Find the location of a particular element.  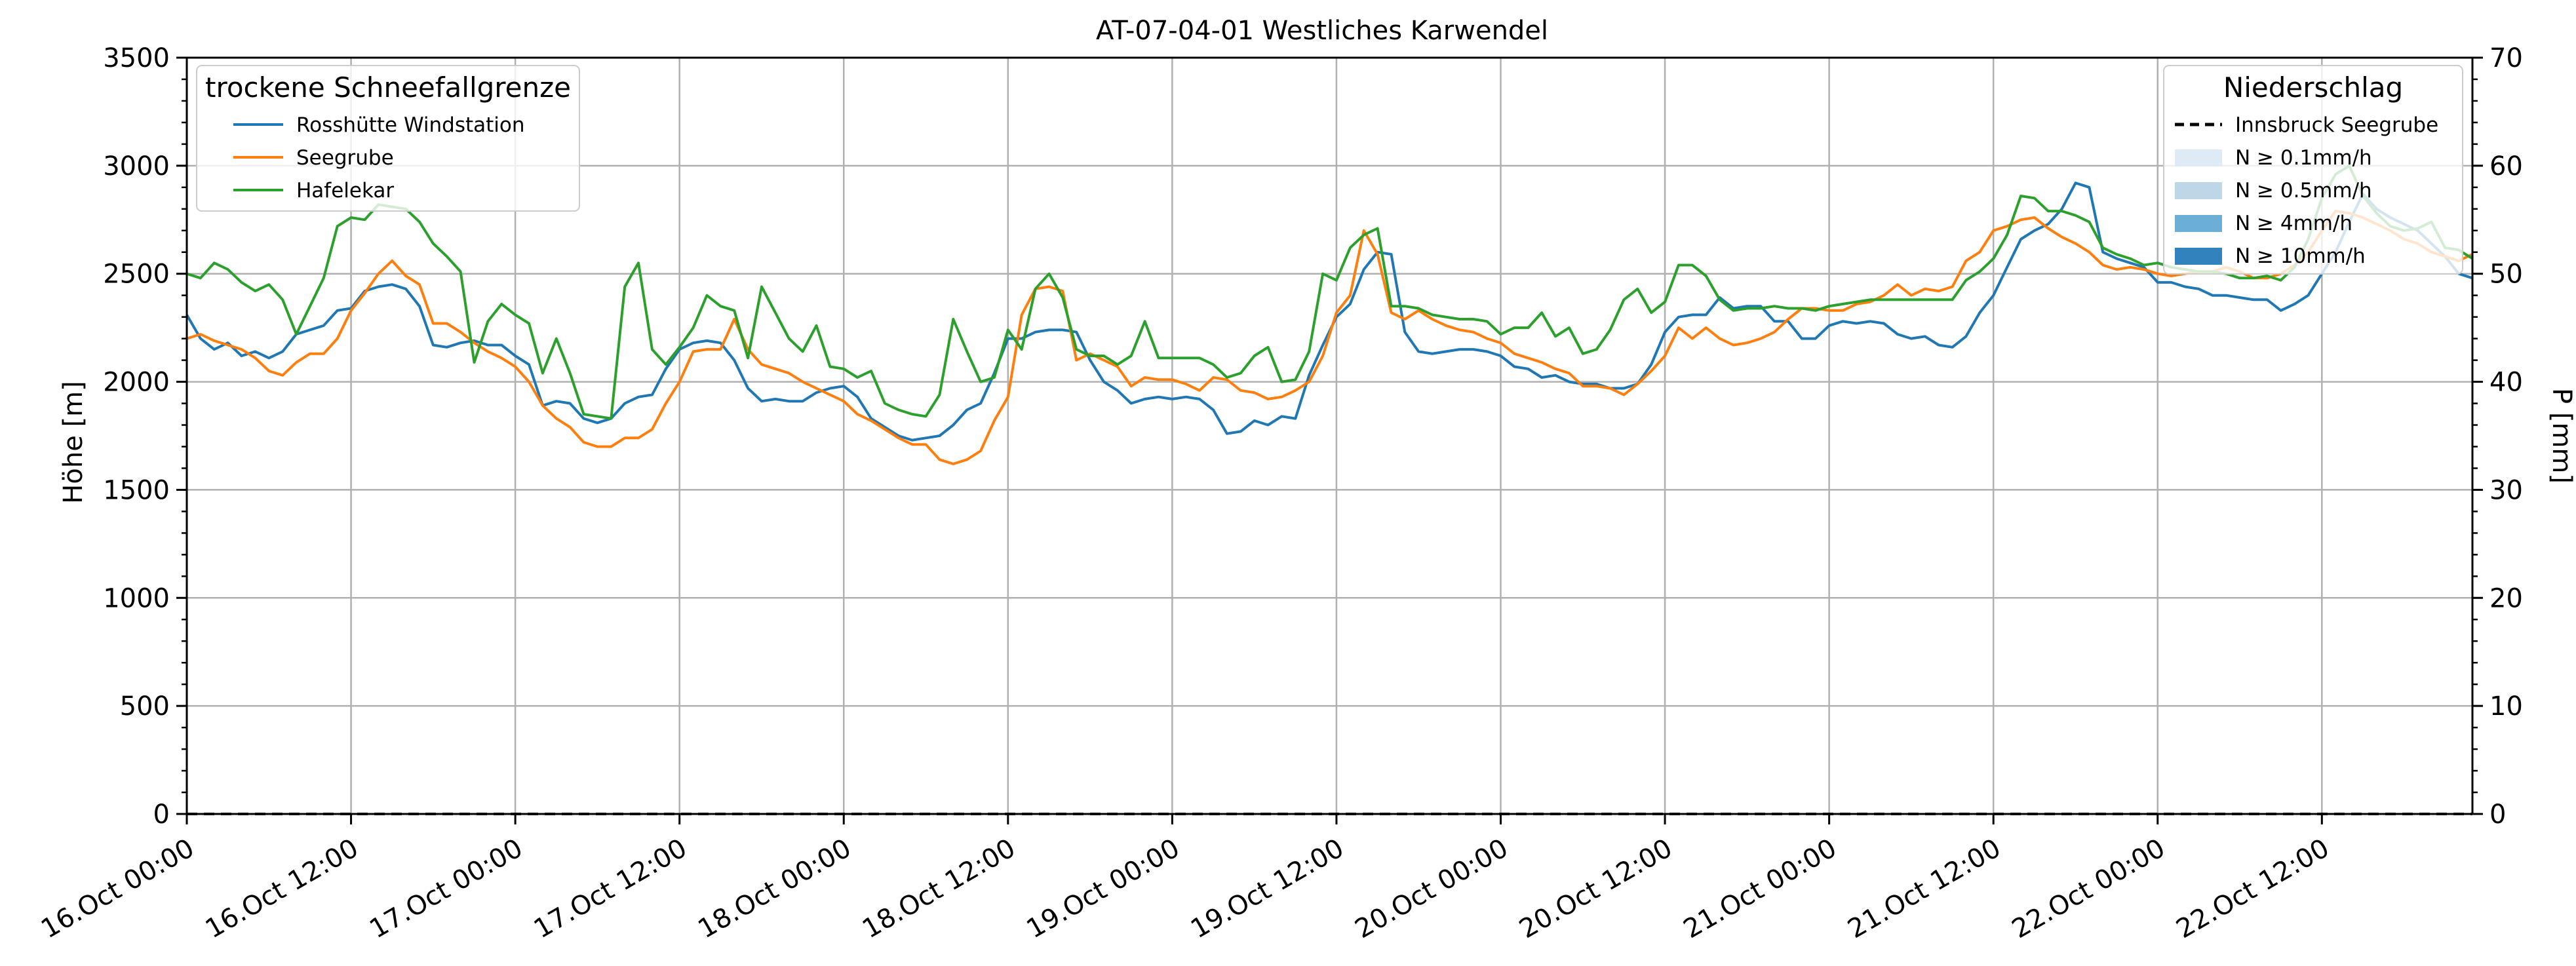

x-tick-label: 20.Oct 00:00 is located at coordinates (1431, 888).